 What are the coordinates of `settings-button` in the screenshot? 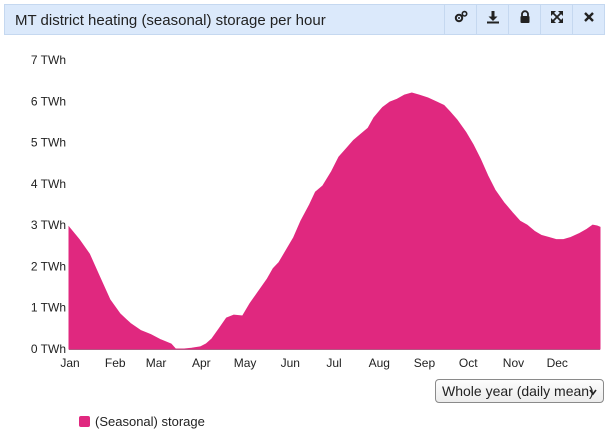 It's located at (460, 19).